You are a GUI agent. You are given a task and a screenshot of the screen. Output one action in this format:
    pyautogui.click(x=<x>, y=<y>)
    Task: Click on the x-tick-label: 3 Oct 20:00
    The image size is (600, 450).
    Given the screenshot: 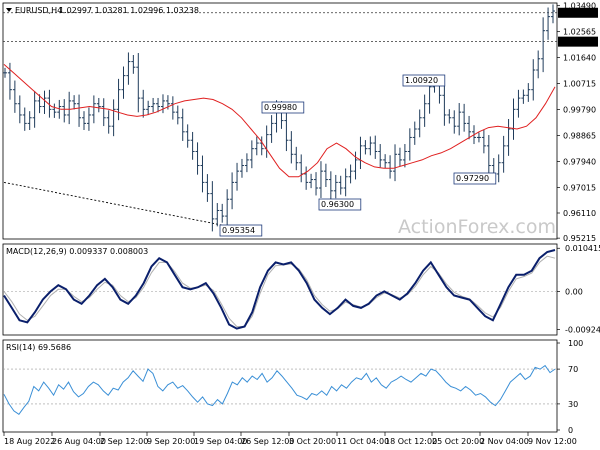 What is the action you would take?
    pyautogui.click(x=312, y=441)
    